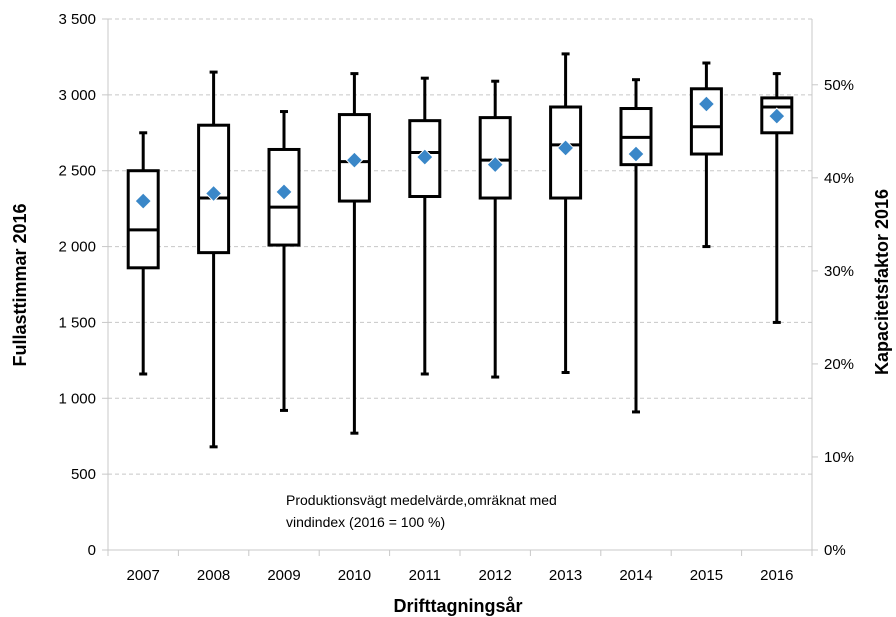  I want to click on x-tick-label: 2009, so click(283, 575).